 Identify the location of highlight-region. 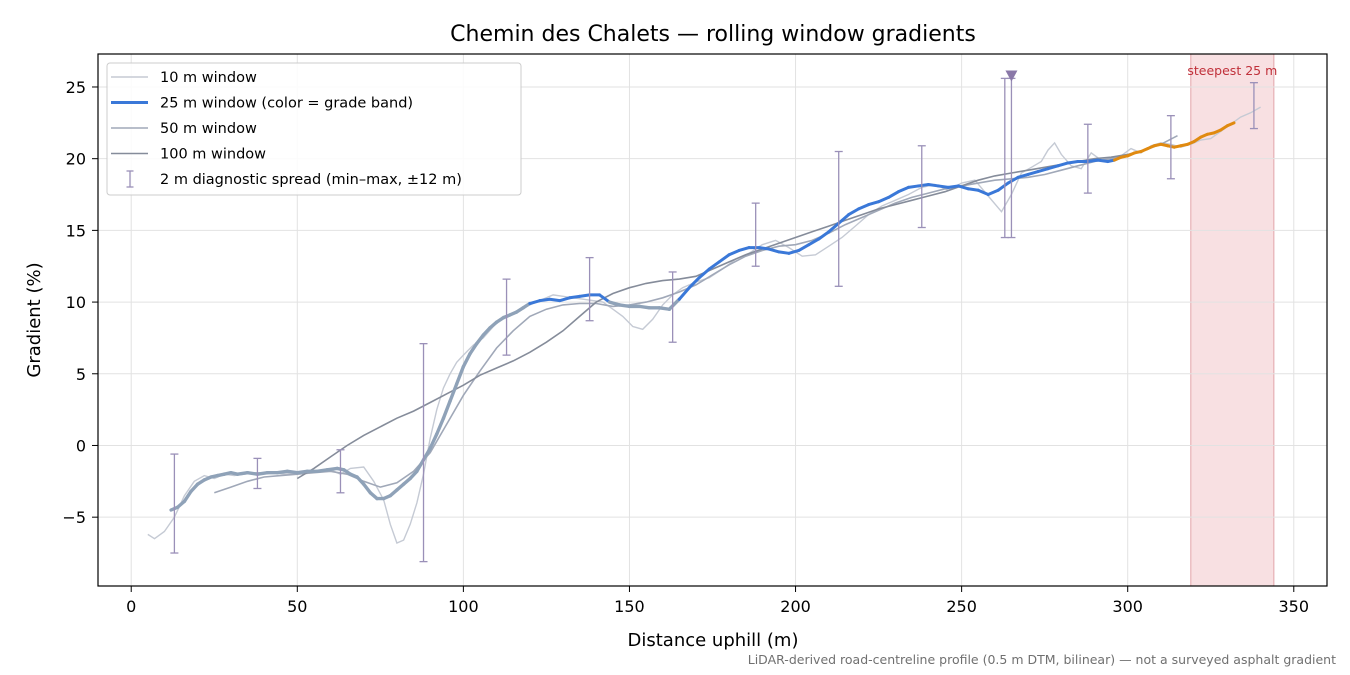
(1232, 320).